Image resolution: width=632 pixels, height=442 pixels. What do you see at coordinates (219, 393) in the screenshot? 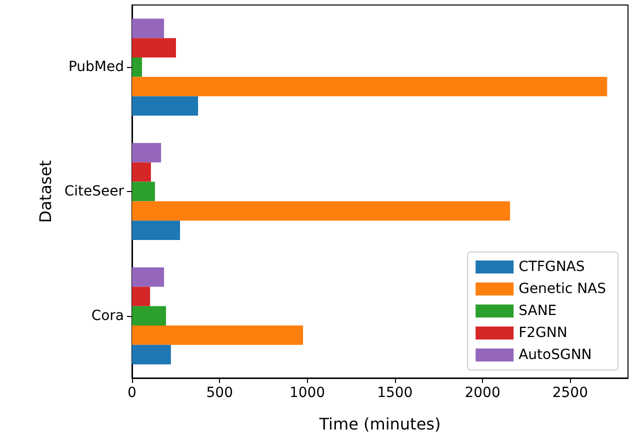
I see `x-tick-label: 500` at bounding box center [219, 393].